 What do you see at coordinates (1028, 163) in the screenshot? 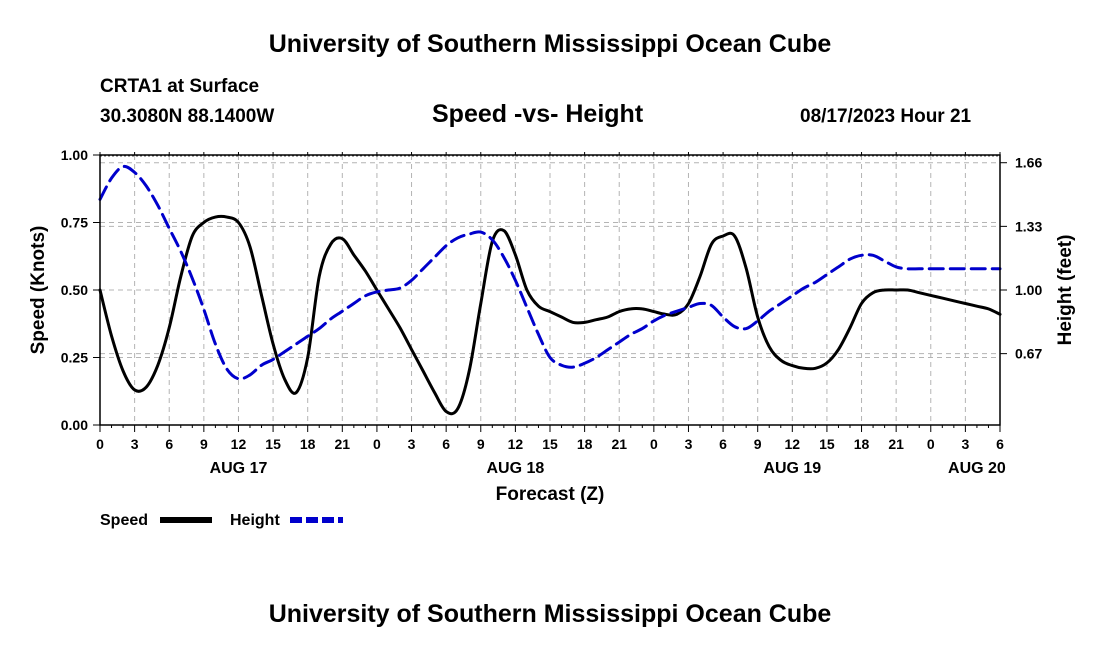
I see `y2-tick-label: 1.66` at bounding box center [1028, 163].